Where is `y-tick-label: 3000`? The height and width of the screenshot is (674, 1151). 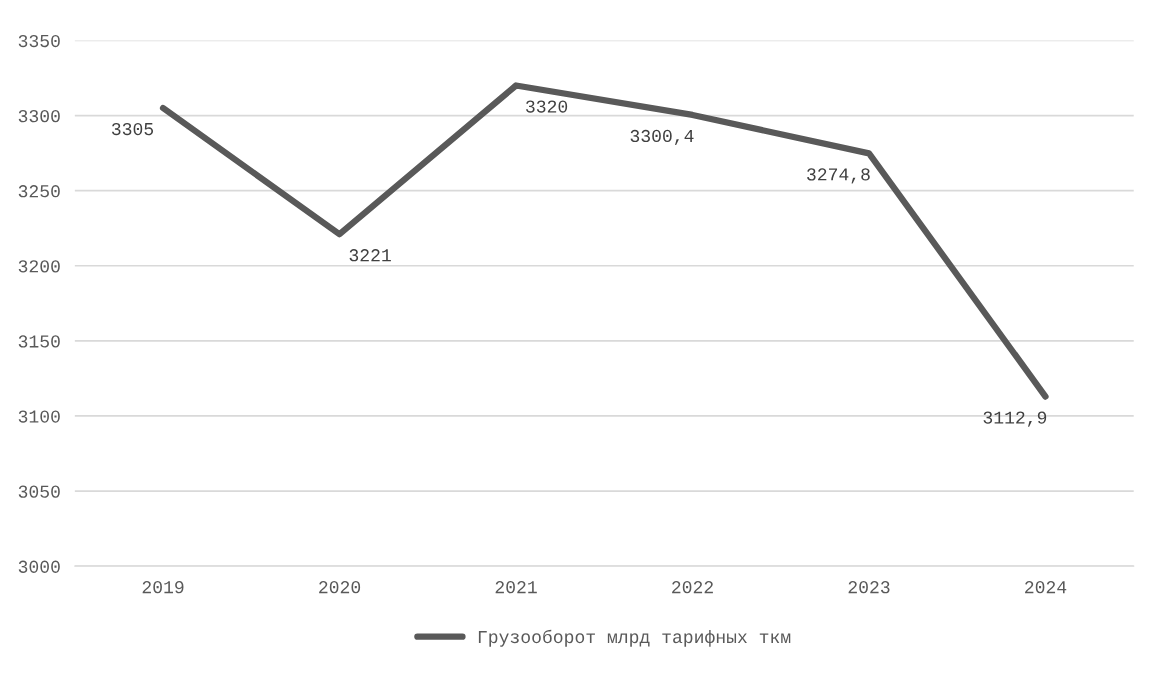 y-tick-label: 3000 is located at coordinates (39, 566).